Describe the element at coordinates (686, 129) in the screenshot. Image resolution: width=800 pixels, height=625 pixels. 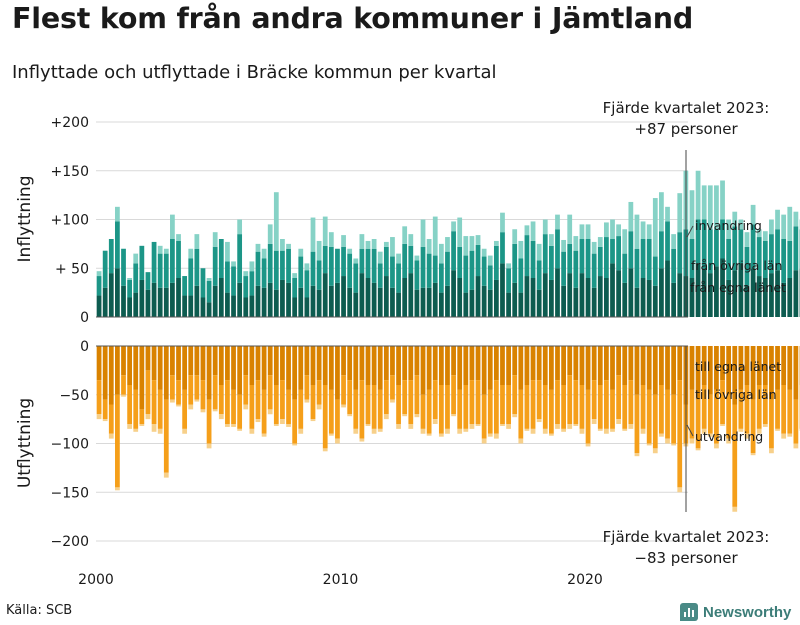
I see `inflow-note-value: +87 personer` at that location.